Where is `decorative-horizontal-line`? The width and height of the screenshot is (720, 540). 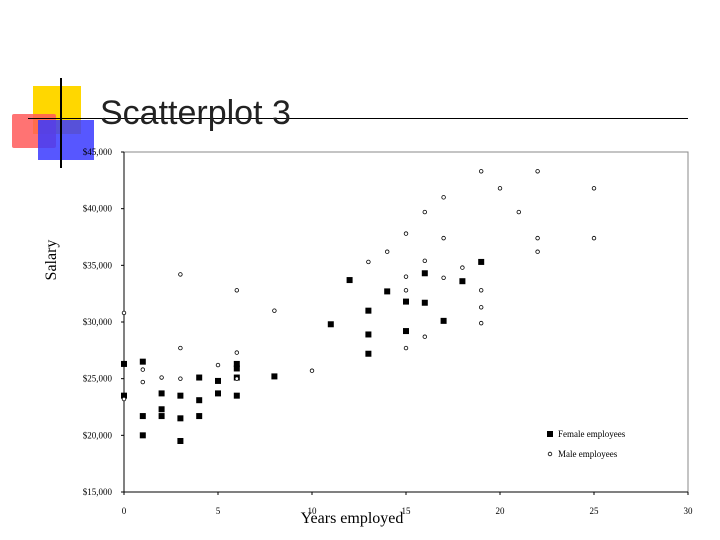
decorative-horizontal-line is located at coordinates (358, 118).